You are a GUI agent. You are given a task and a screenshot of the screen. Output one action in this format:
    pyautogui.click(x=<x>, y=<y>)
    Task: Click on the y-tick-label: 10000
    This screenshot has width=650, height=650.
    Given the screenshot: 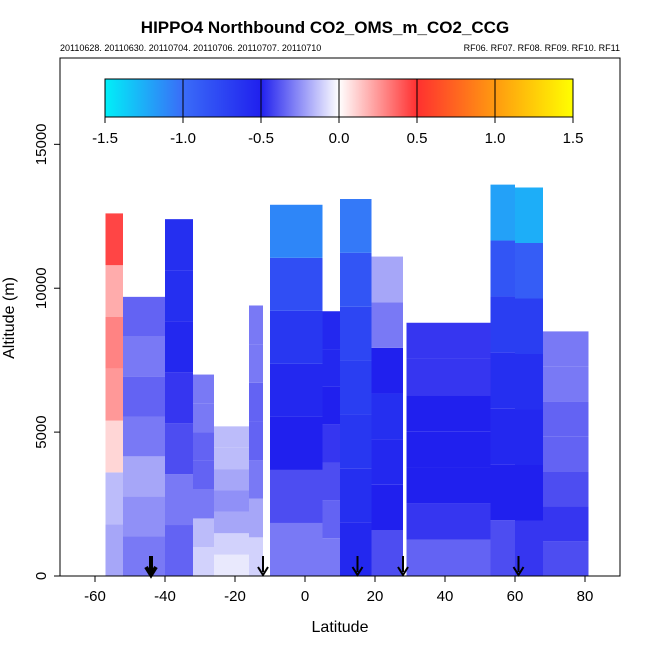 What is the action you would take?
    pyautogui.click(x=41, y=288)
    